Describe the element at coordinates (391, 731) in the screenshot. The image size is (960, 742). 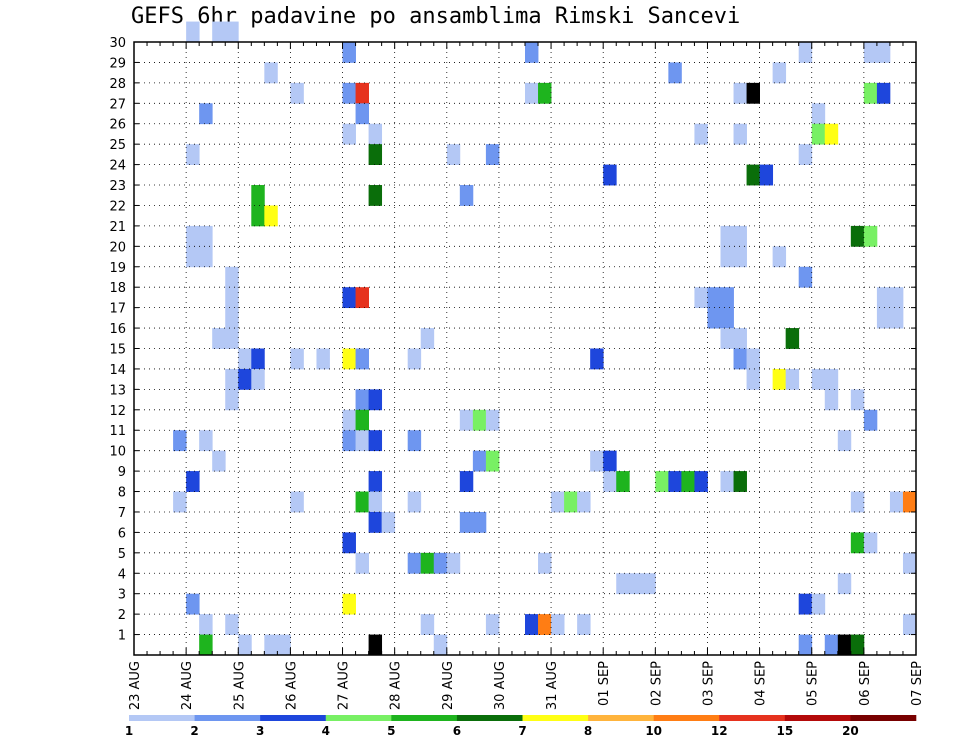
I see `colorbar-label: 5` at that location.